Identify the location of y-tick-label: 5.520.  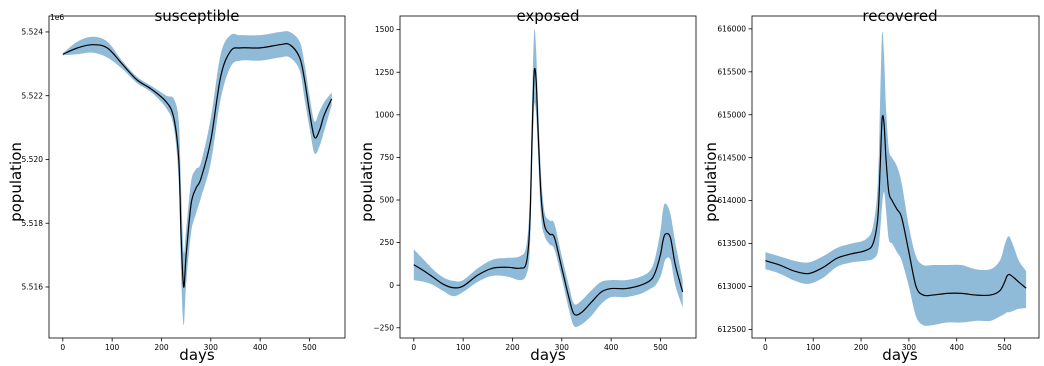
(33, 159).